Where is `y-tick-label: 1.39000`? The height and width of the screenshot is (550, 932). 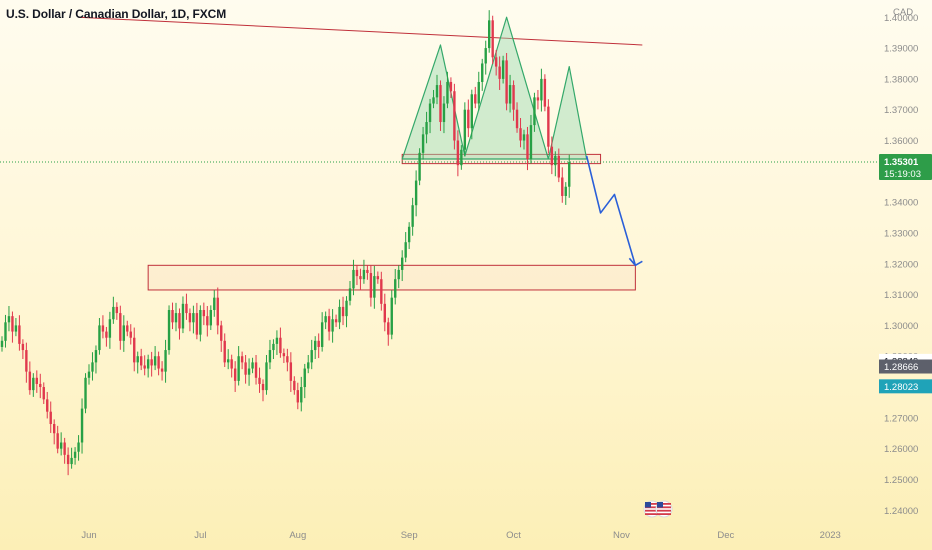
y-tick-label: 1.39000 is located at coordinates (901, 49).